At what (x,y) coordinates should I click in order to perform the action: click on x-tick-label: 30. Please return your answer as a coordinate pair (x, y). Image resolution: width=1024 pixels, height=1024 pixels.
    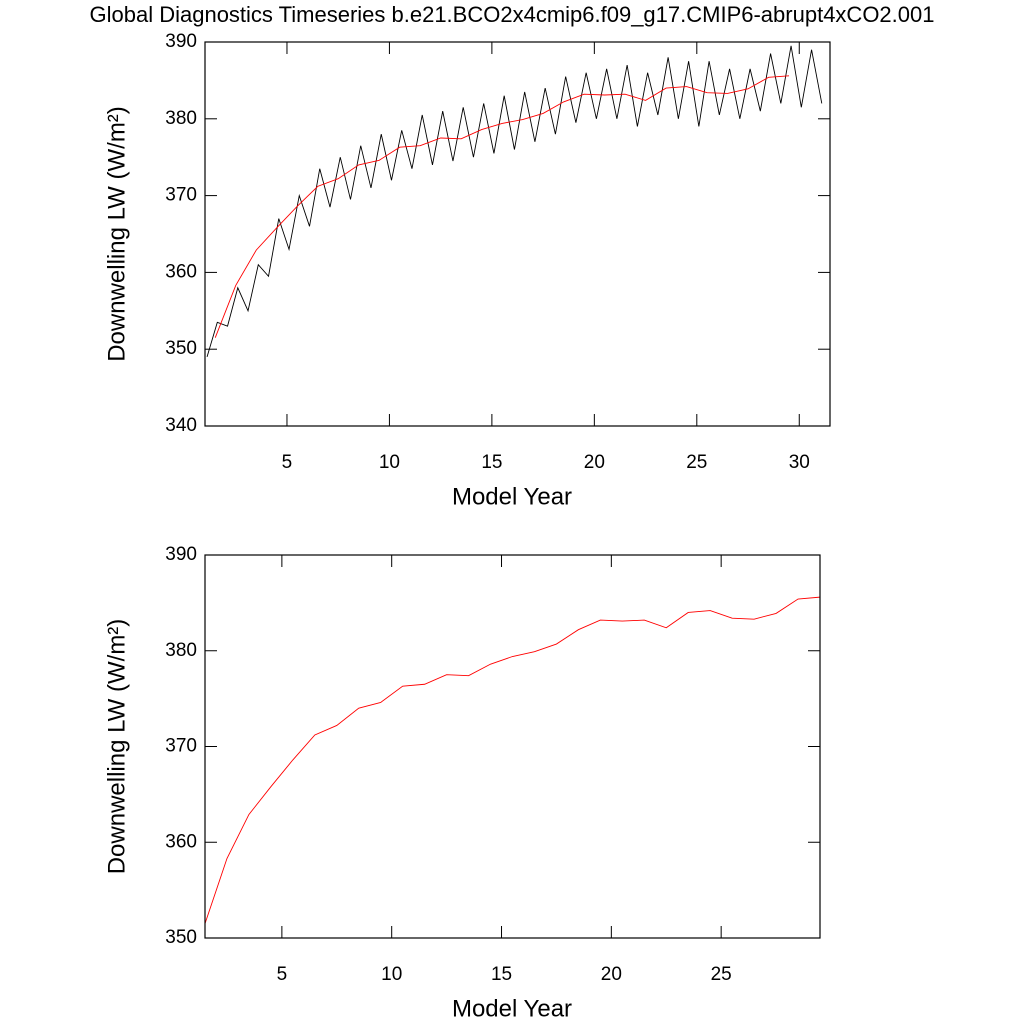
    Looking at the image, I should click on (799, 462).